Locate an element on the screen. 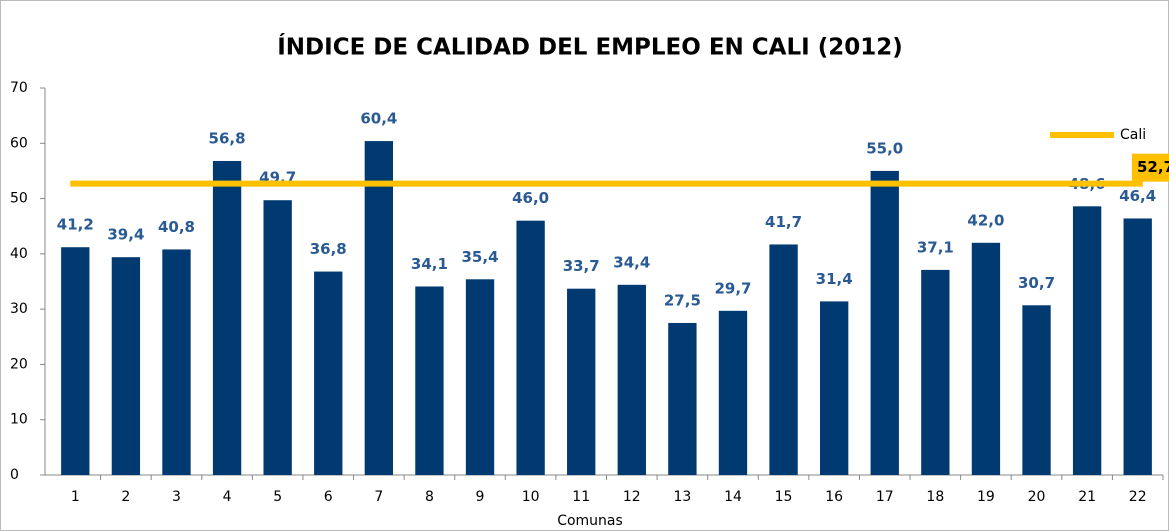 The height and width of the screenshot is (531, 1169). y-tick-label: 70 is located at coordinates (19, 88).